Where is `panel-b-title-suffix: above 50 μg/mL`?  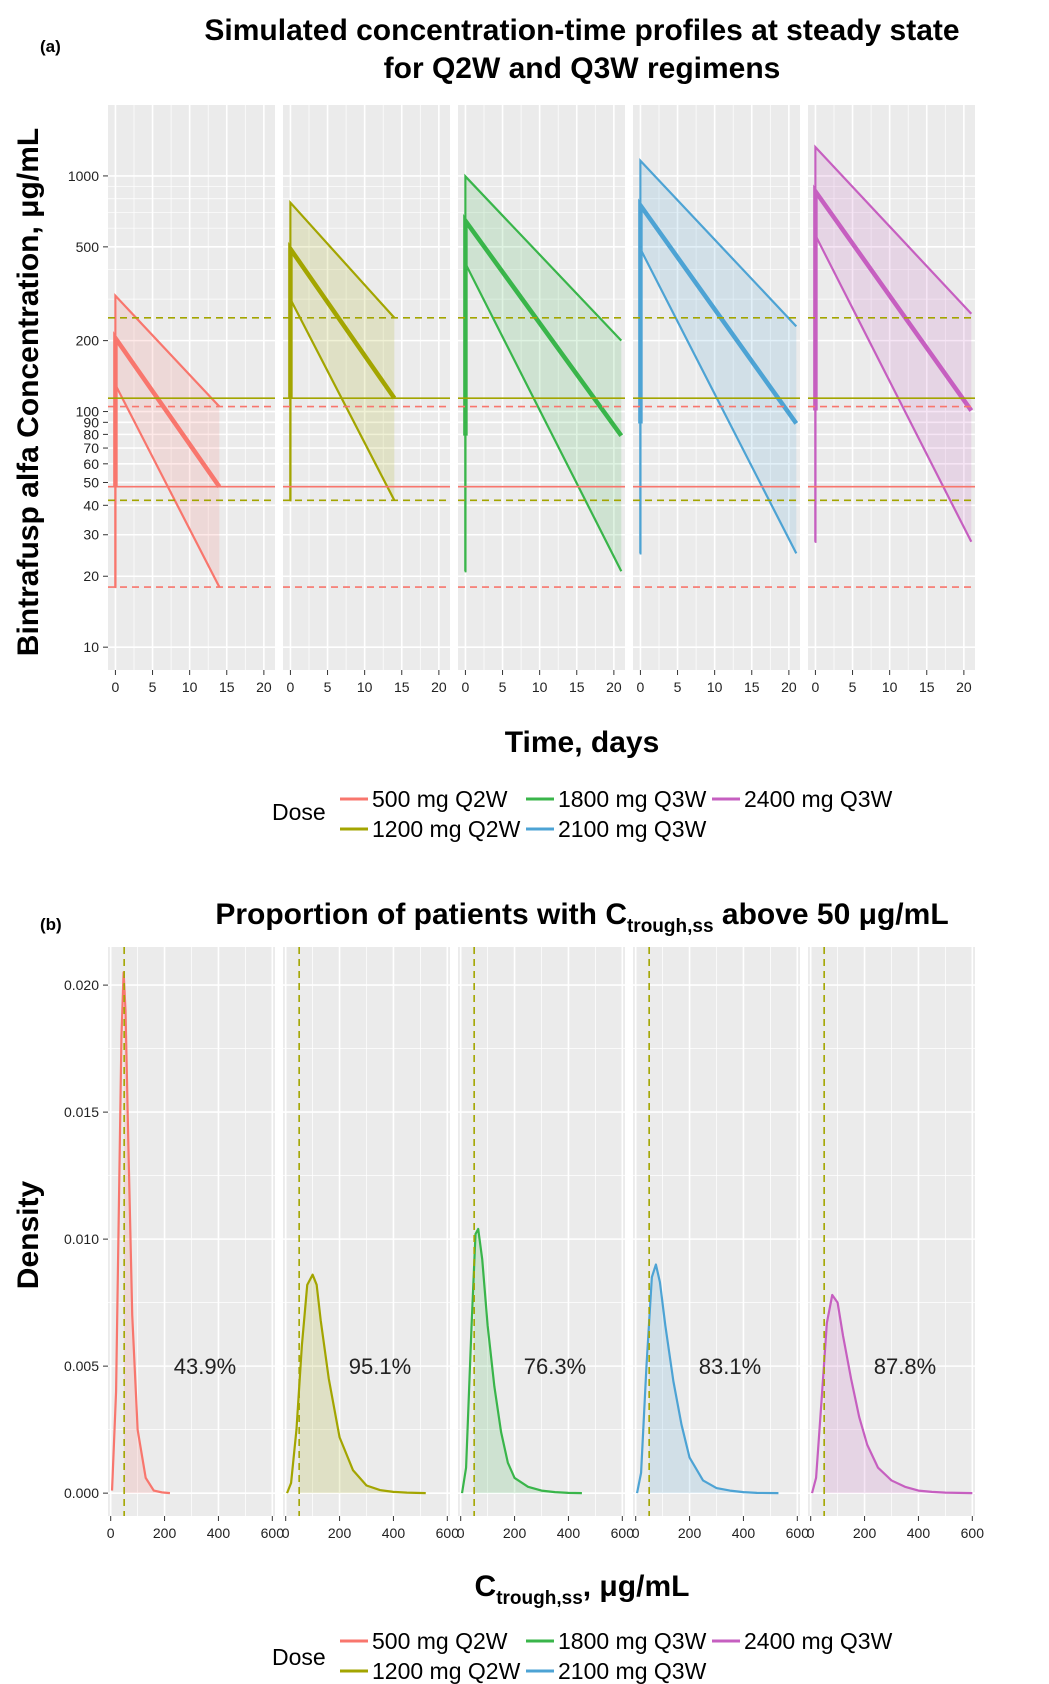
panel-b-title-suffix: above 50 μg/mL is located at coordinates (831, 914).